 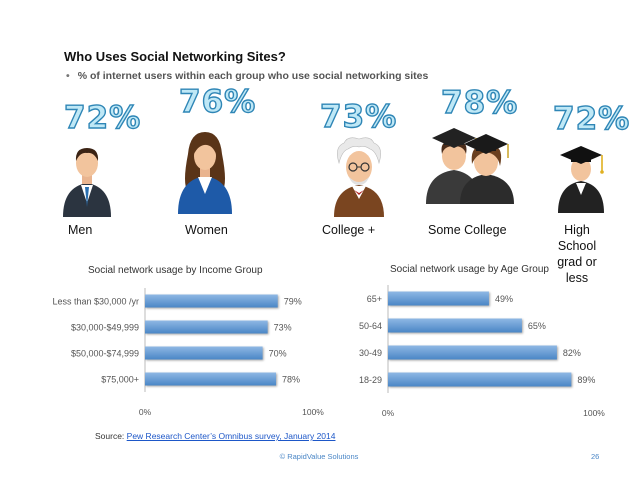 What do you see at coordinates (80, 230) in the screenshot?
I see `group-label-men: Men` at bounding box center [80, 230].